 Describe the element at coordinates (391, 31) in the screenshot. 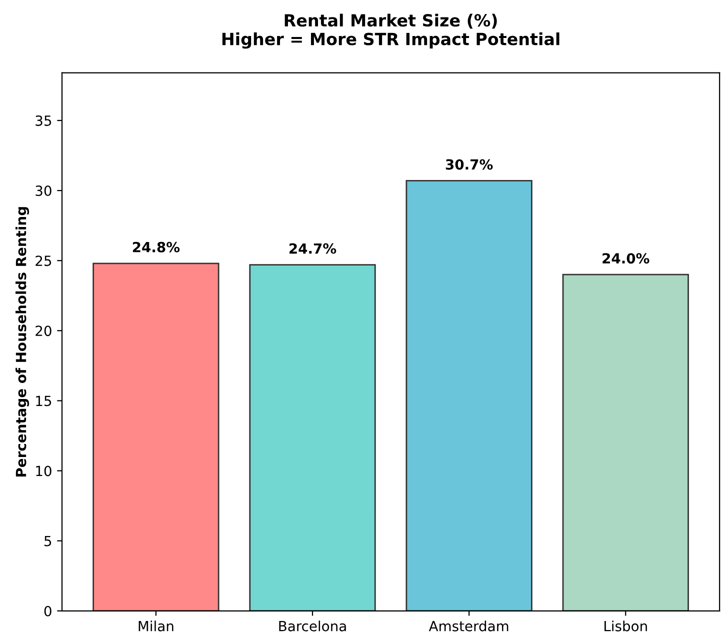

I see `chart-title: Rental Market Size (%) Higher = More STR Impact Potential` at that location.